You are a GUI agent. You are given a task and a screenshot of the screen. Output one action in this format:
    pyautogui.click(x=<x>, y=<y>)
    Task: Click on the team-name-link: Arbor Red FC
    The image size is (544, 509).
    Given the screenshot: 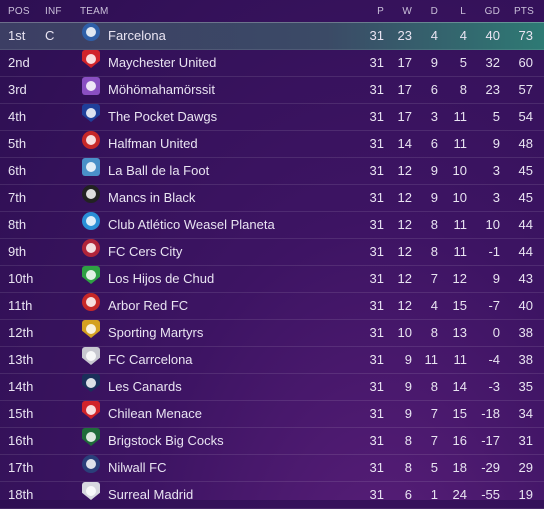 What is the action you would take?
    pyautogui.click(x=148, y=305)
    